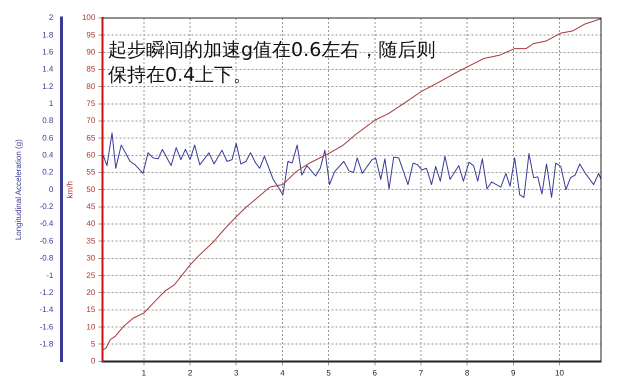 This screenshot has height=381, width=617. What do you see at coordinates (91, 121) in the screenshot?
I see `y-tick-label: 70` at bounding box center [91, 121].